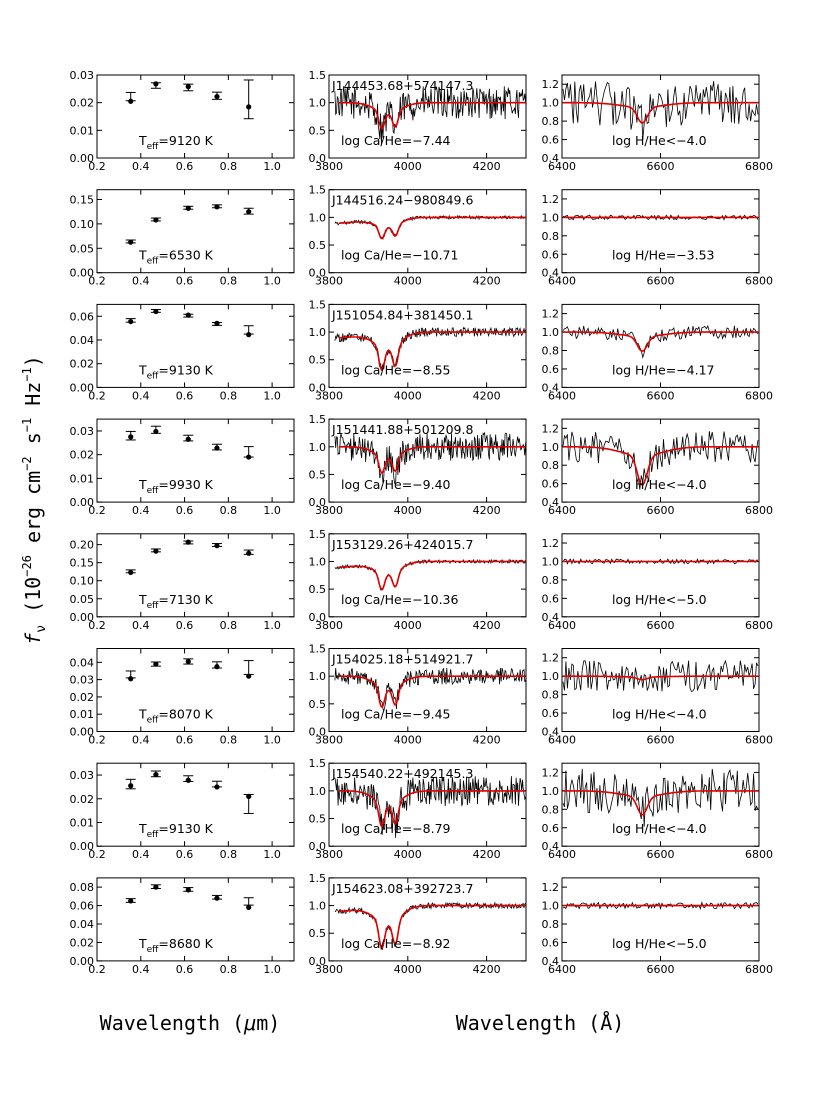  Describe the element at coordinates (551, 314) in the screenshot. I see `ha2-ytick-label: 1.2` at that location.